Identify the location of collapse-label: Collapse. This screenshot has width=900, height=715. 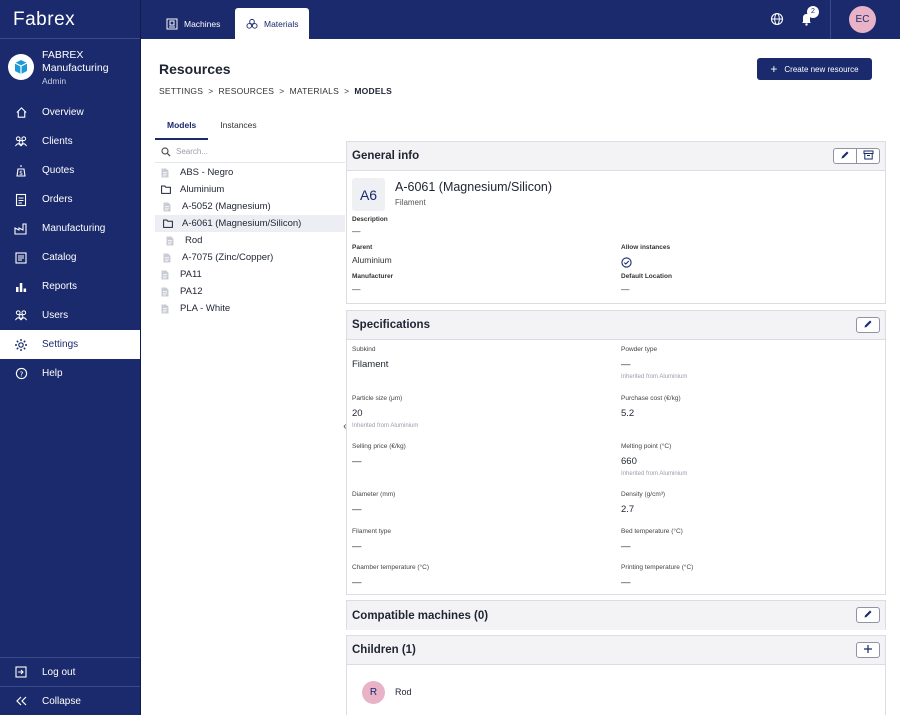
(61, 701).